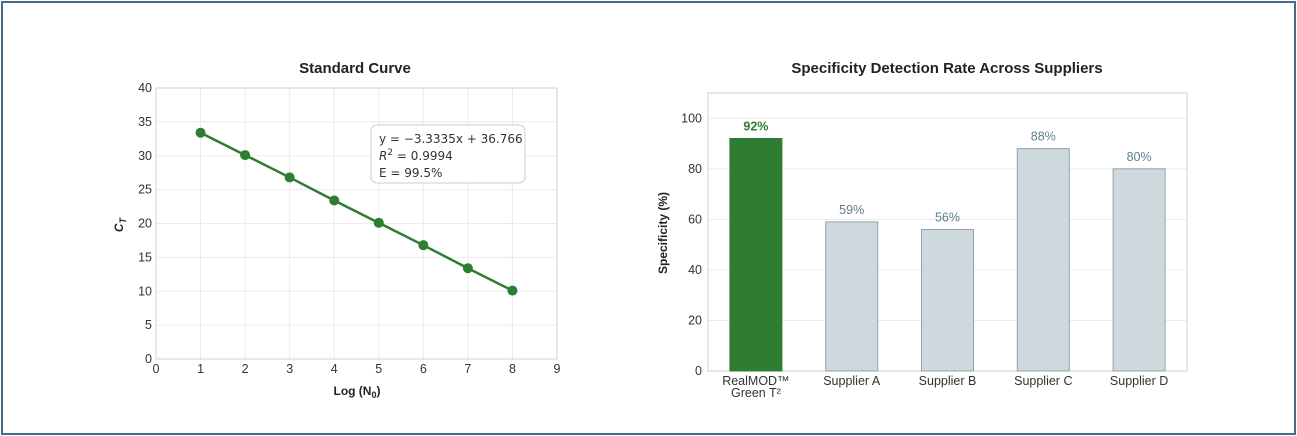 Image resolution: width=1297 pixels, height=436 pixels. What do you see at coordinates (245, 369) in the screenshot?
I see `x-tick-label: 2` at bounding box center [245, 369].